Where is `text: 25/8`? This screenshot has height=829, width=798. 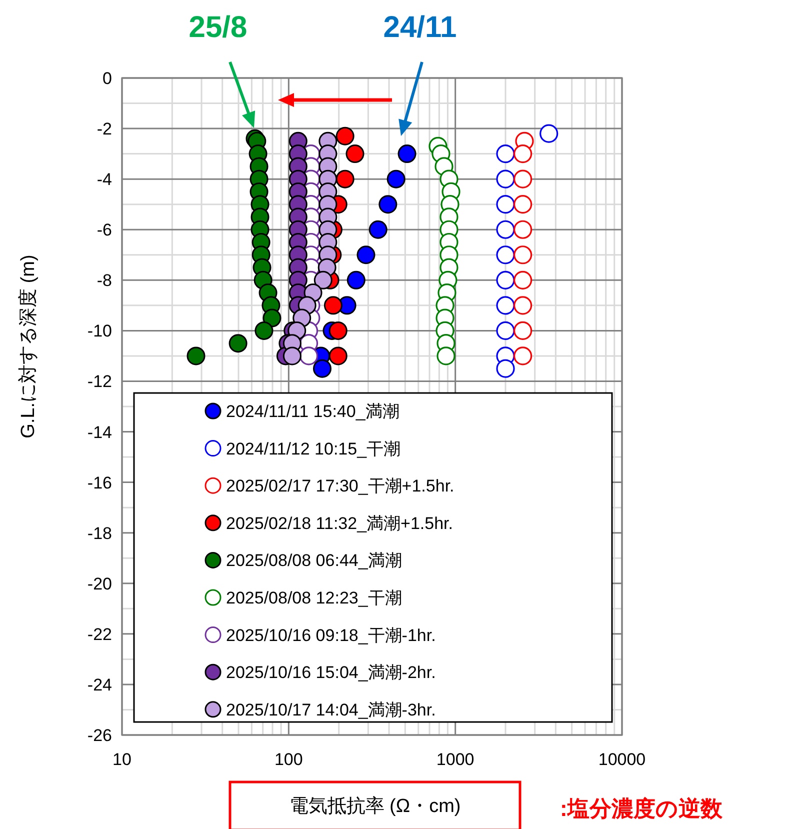 text: 25/8 is located at coordinates (218, 27).